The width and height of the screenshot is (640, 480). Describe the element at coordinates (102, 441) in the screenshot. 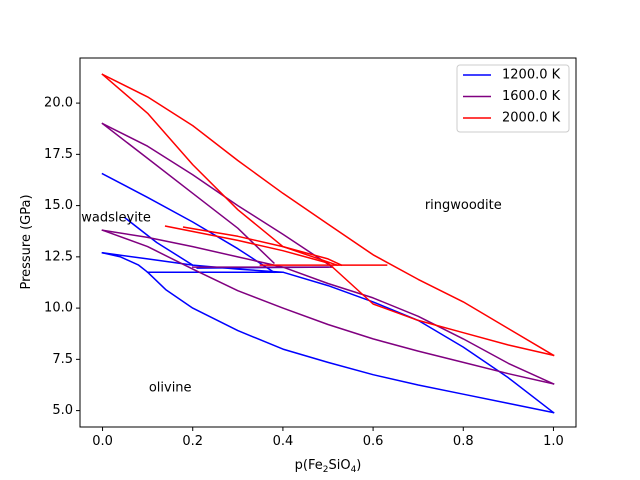

I see `x-tick-label: 0.0` at that location.